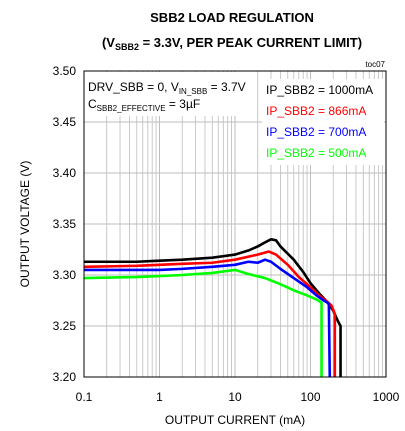  I want to click on y-tick-label: 3.45, so click(65, 122).